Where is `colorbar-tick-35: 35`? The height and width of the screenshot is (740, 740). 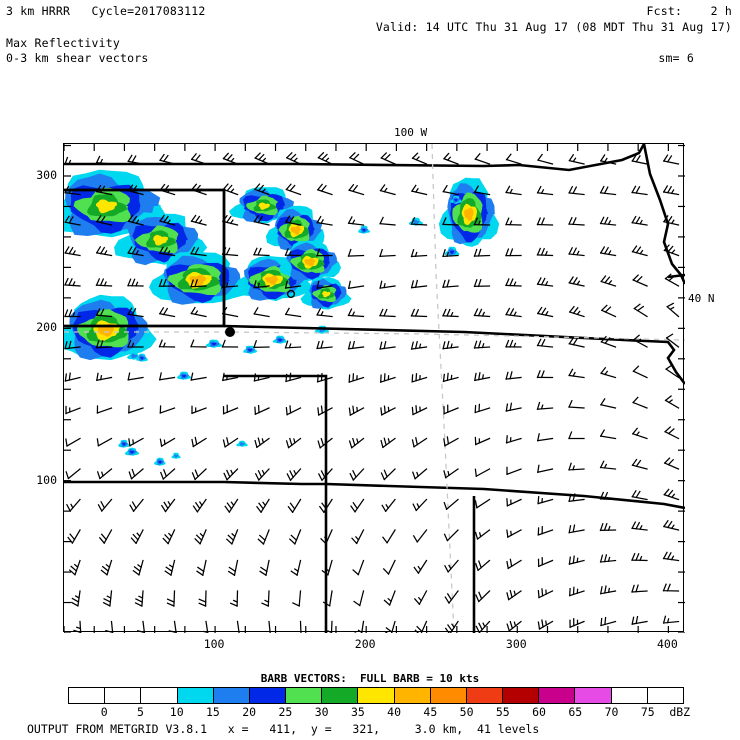
colorbar-tick-35: 35 is located at coordinates (357, 712).